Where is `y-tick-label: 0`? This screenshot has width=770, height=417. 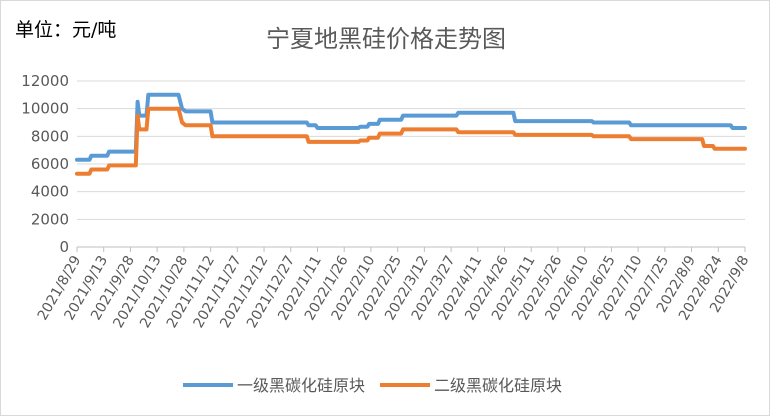
y-tick-label: 0 is located at coordinates (64, 247).